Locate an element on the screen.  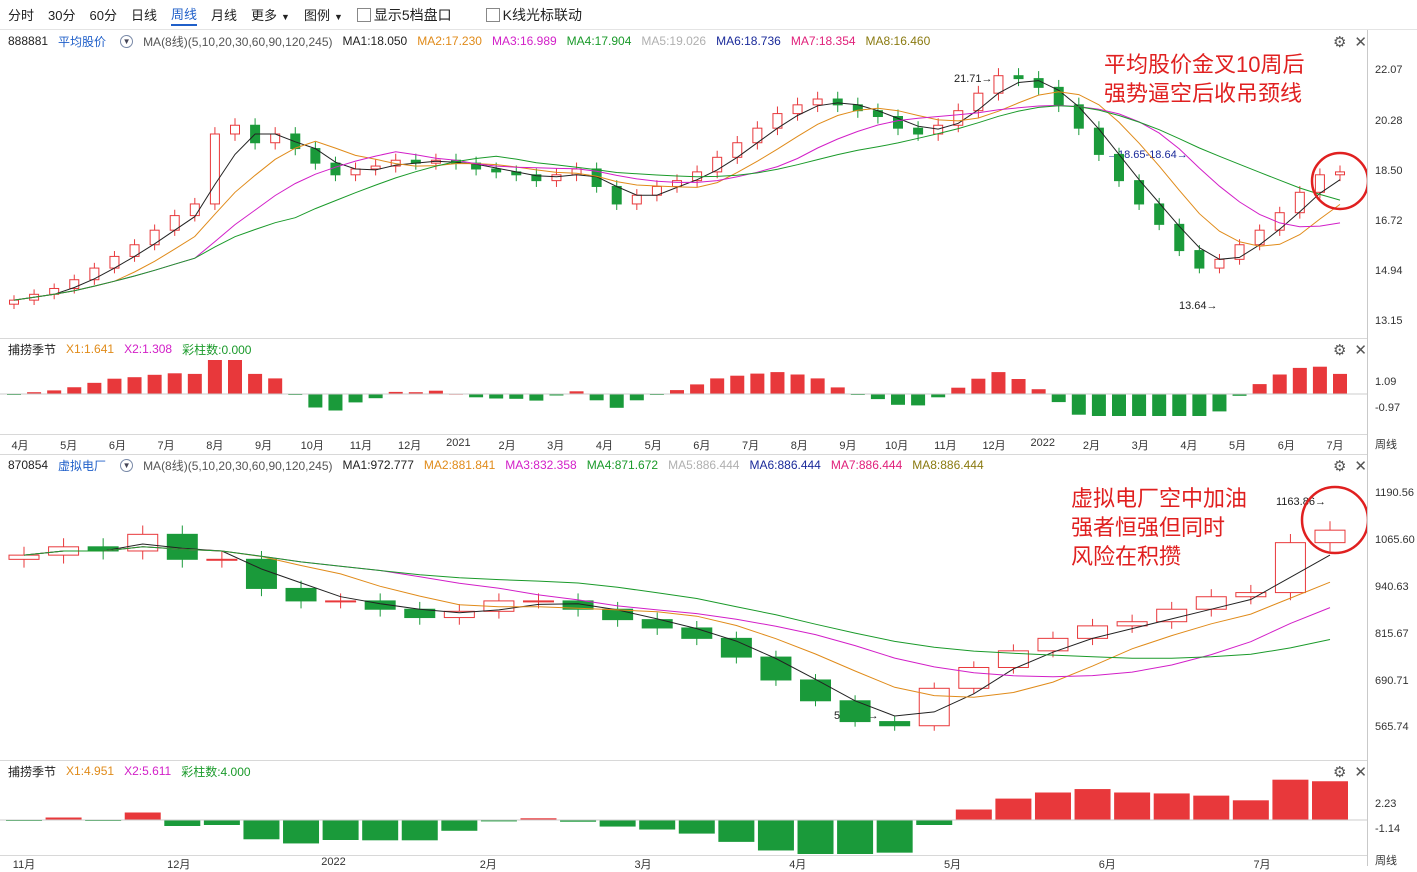
indicator-bars: 彩柱数:4.000 is located at coordinates (216, 771).